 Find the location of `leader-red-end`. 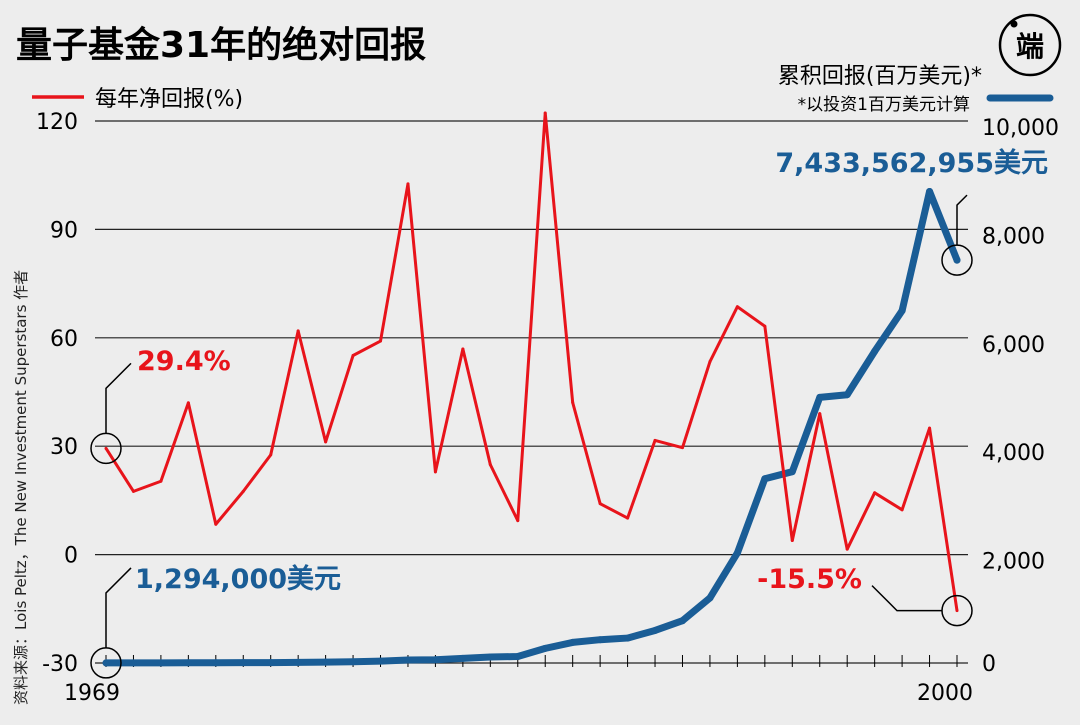

leader-red-end is located at coordinates (906, 598).